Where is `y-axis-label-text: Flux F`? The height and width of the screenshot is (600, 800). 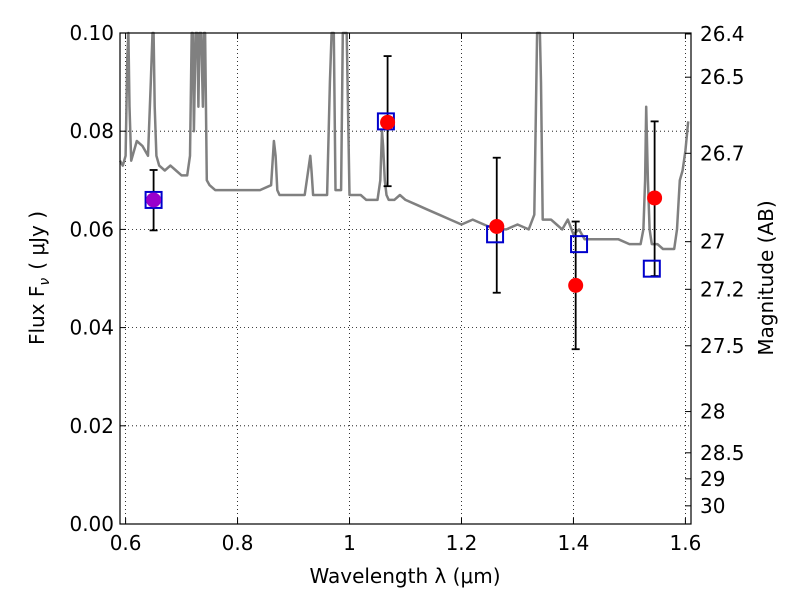
y-axis-label-text: Flux F is located at coordinates (37, 315).